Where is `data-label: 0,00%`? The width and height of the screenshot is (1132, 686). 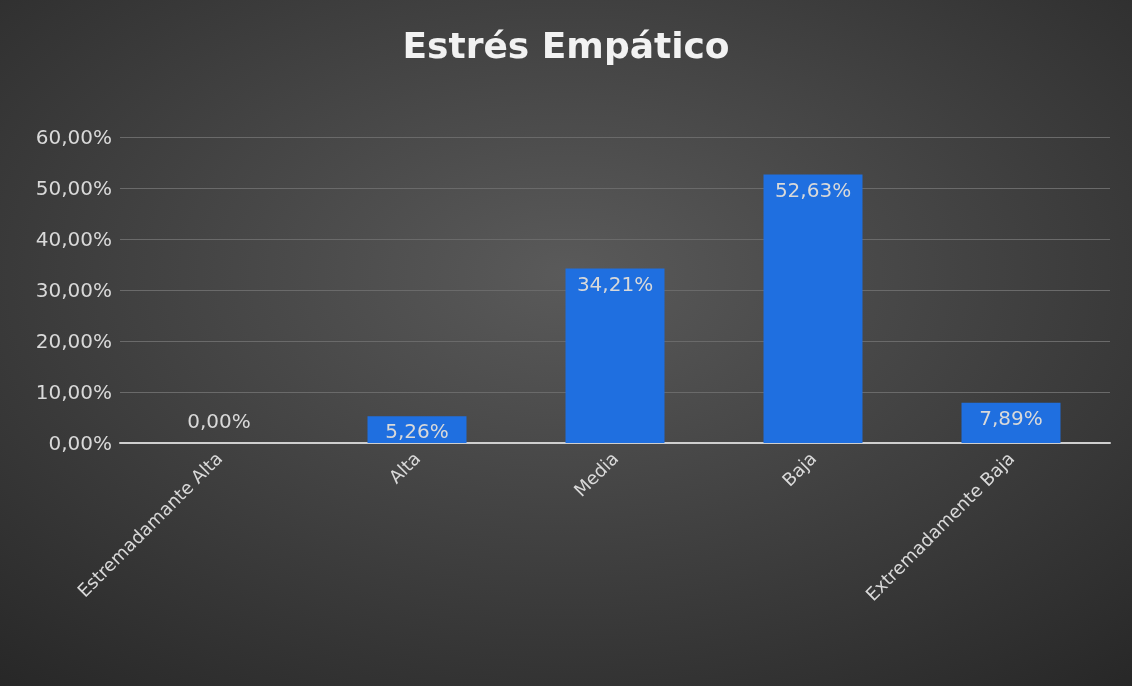 data-label: 0,00% is located at coordinates (219, 421).